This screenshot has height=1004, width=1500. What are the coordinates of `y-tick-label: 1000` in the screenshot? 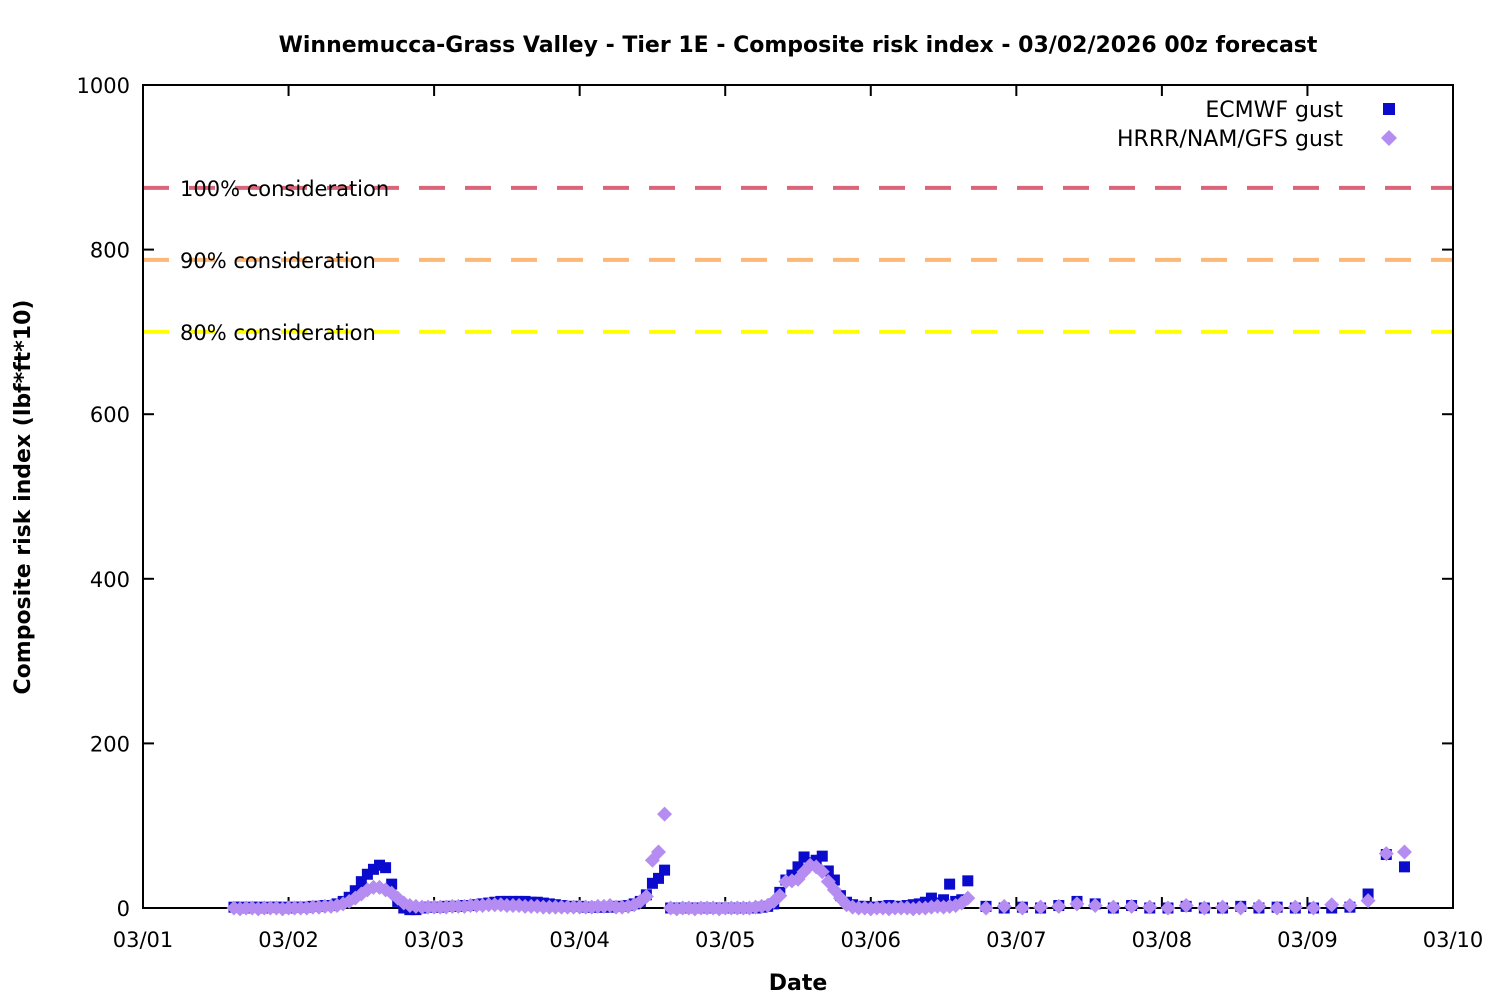 It's located at (103, 86).